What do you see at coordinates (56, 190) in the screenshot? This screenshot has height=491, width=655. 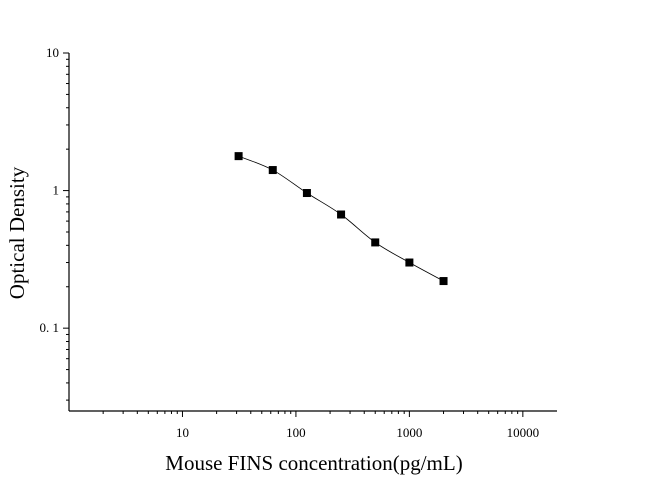 I see `y-tick-label: 1` at bounding box center [56, 190].